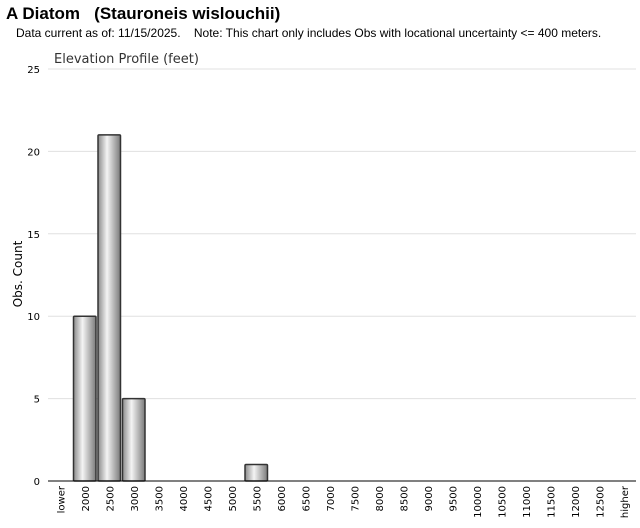  Describe the element at coordinates (453, 498) in the screenshot. I see `x-tick-label: 9500` at that location.